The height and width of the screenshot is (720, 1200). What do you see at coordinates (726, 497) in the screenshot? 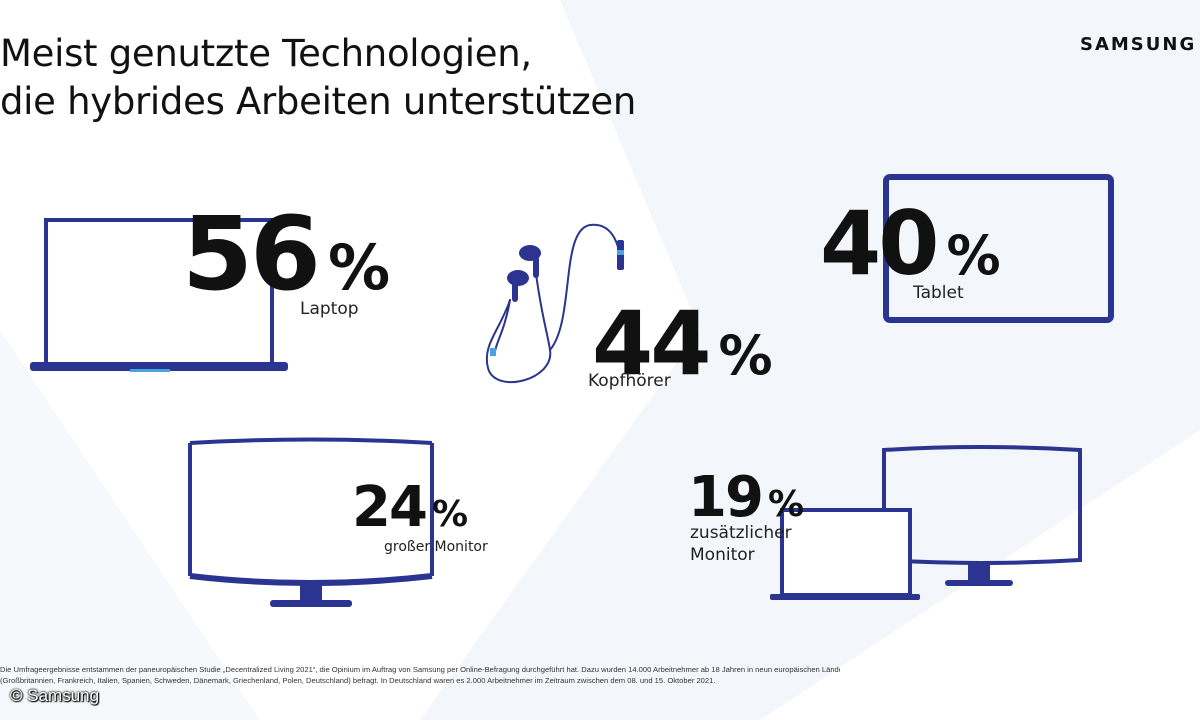
I see `stat-extra-monitor-value: 19` at bounding box center [726, 497].